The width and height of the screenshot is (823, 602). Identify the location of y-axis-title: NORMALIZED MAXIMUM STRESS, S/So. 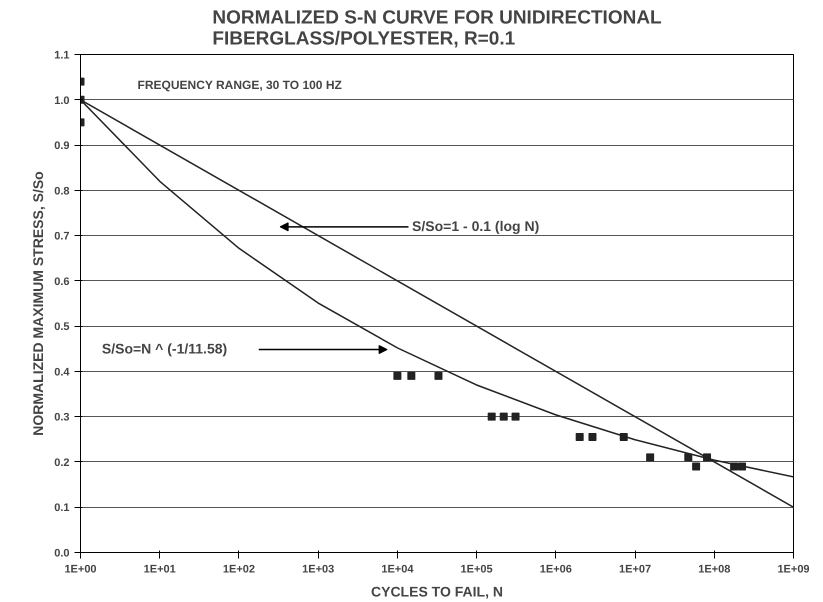
(38, 303).